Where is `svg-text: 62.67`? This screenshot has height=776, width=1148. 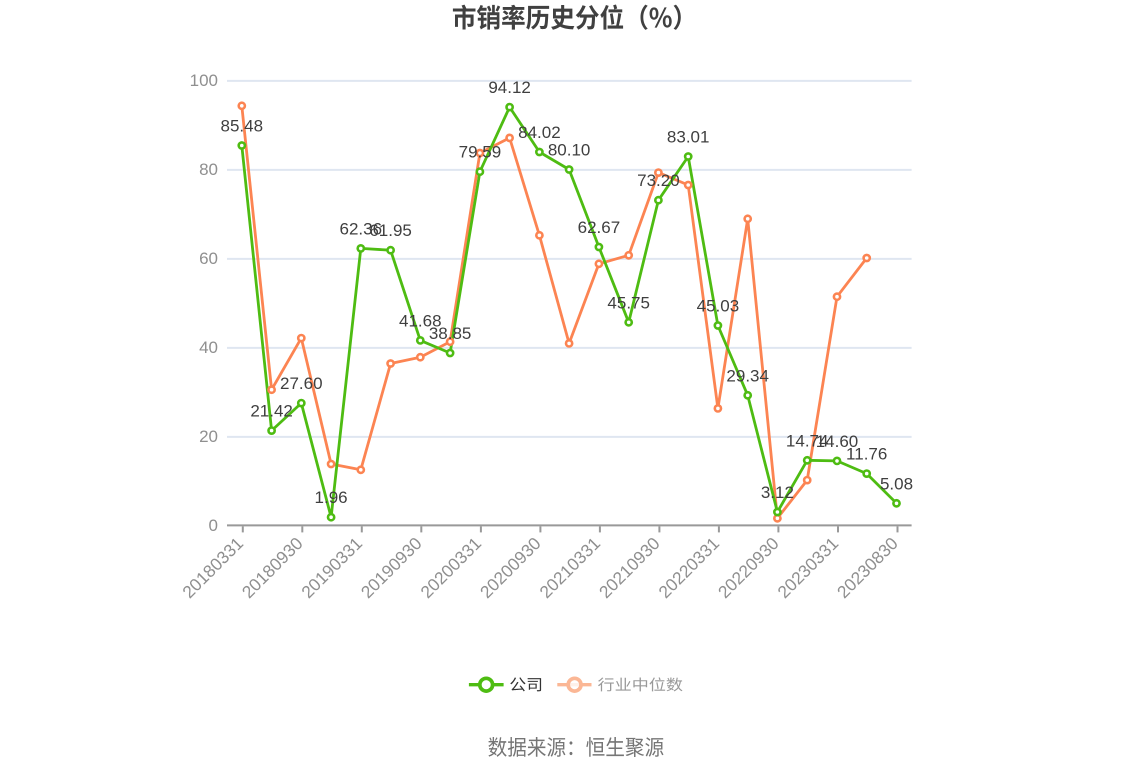
svg-text: 62.67 is located at coordinates (599, 227).